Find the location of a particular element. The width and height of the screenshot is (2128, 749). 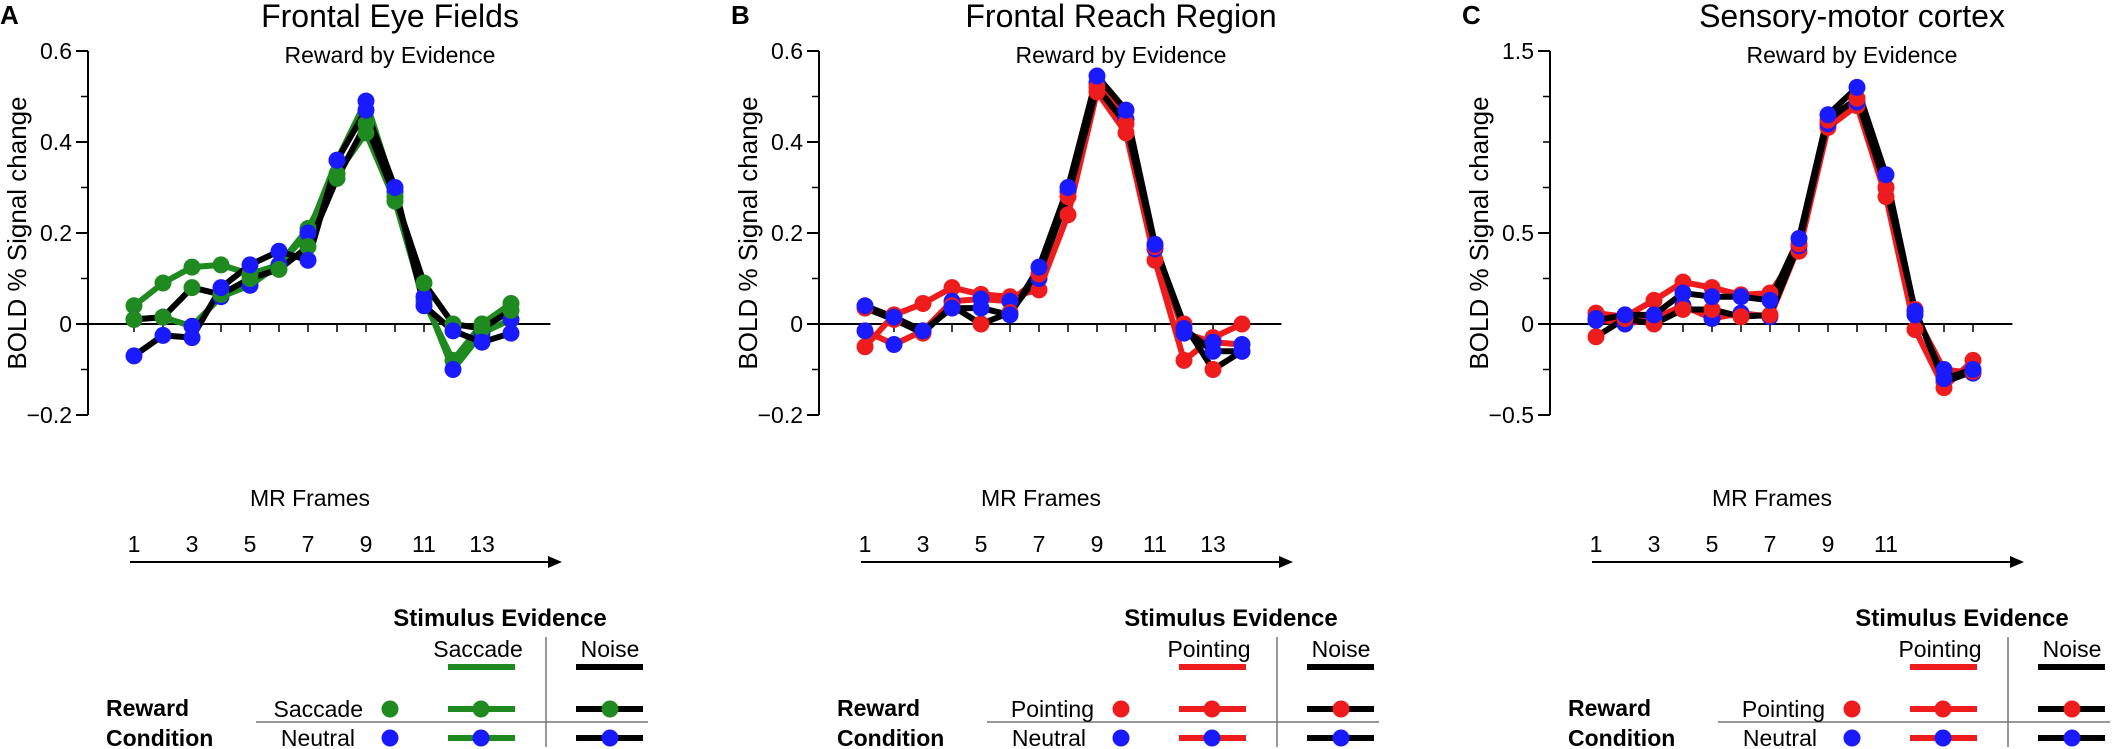

y-tick-label: 1.5 is located at coordinates (1518, 51).